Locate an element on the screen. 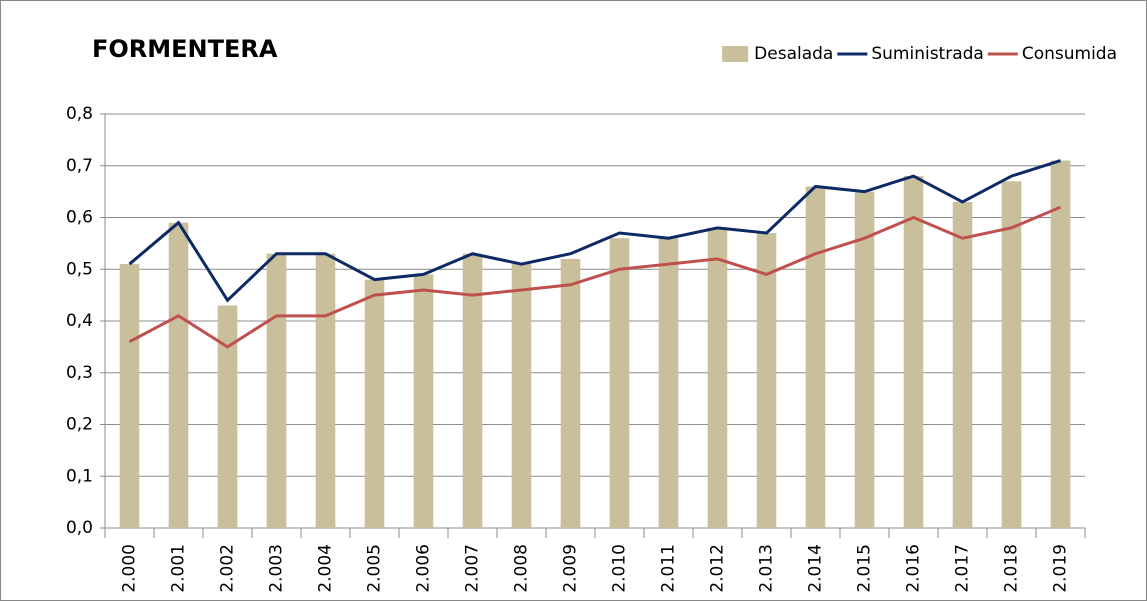 The height and width of the screenshot is (601, 1147). y-tick-label: 0,7 is located at coordinates (79, 166).